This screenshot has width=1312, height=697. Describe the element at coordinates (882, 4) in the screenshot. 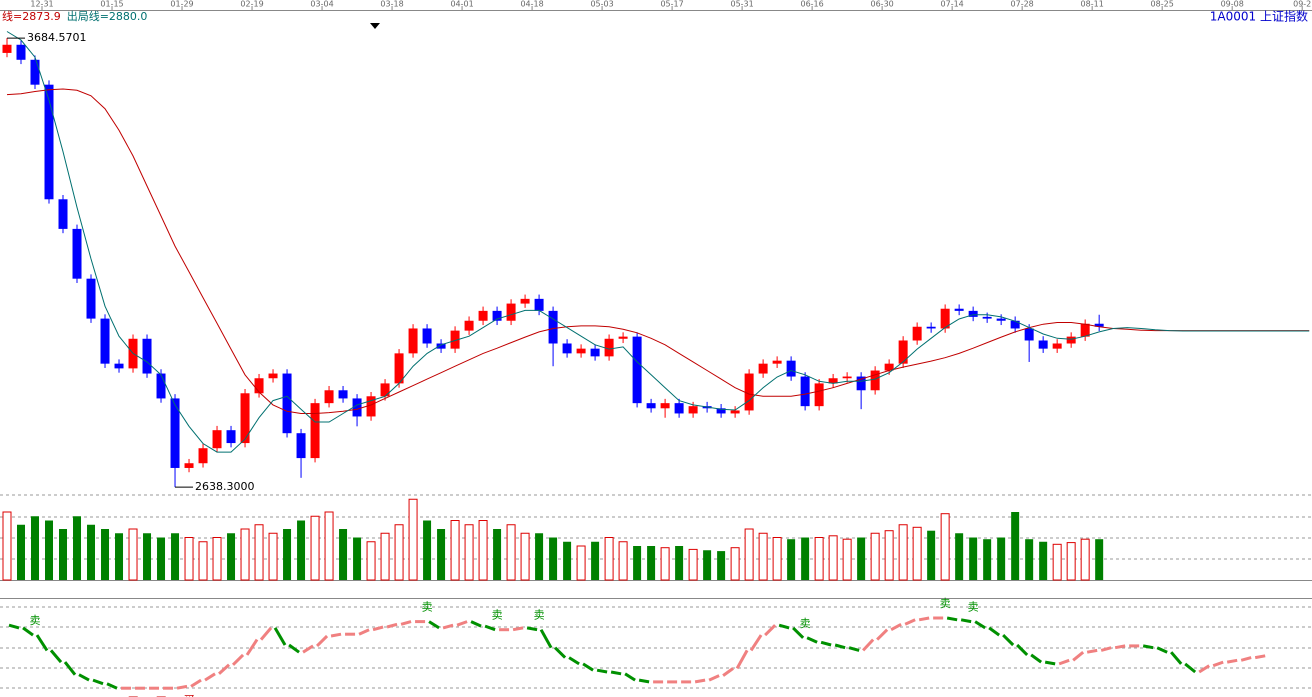

I see `x-tick-label: 06-30` at that location.